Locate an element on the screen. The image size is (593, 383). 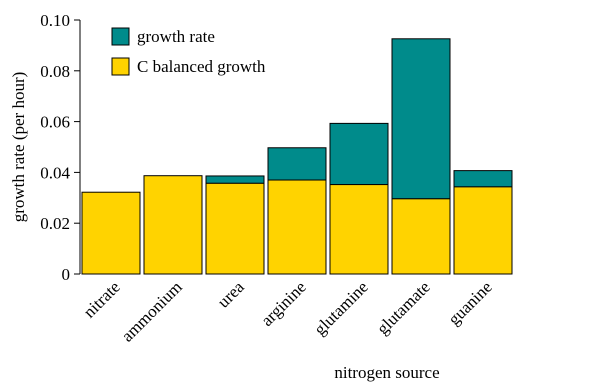
legend: growth rate C balanced growth is located at coordinates (188, 51).